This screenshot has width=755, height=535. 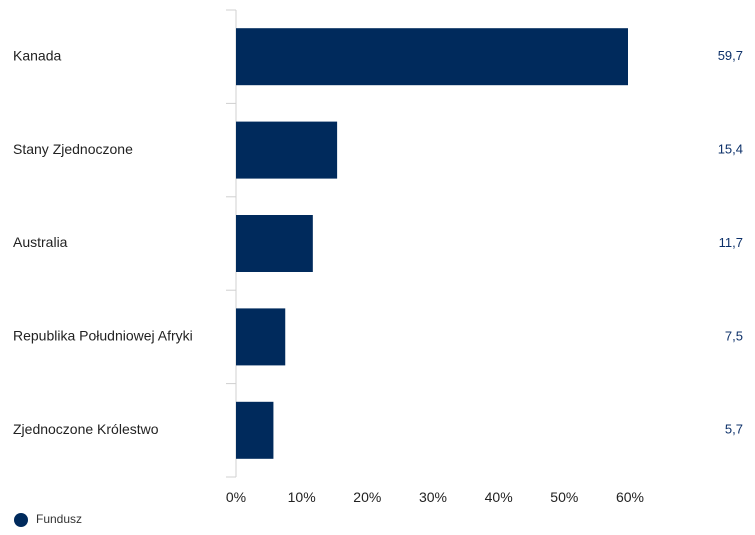 I want to click on x-tick-label: 40%, so click(x=499, y=497).